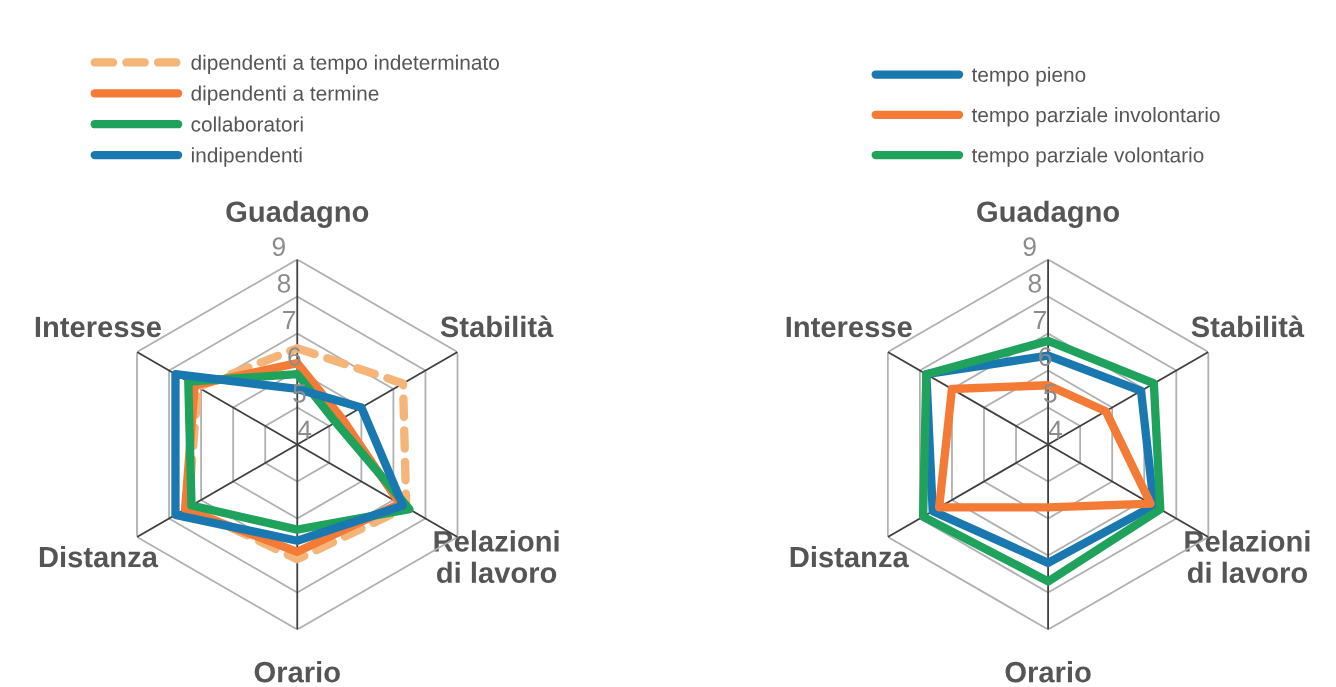  I want to click on legend-label: dipendenti a termine, so click(285, 95).